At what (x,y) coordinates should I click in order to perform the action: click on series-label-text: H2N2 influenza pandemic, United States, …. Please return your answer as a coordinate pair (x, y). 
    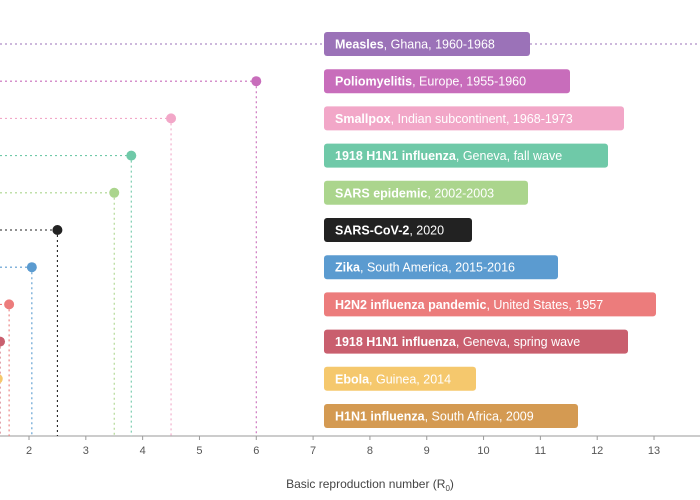
    Looking at the image, I should click on (469, 305).